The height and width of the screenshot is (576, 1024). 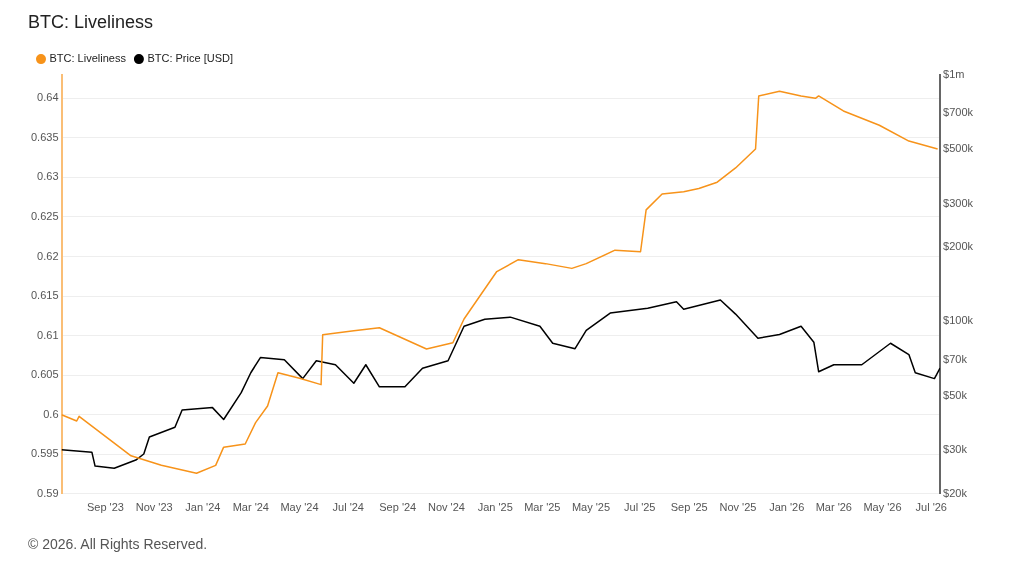 What do you see at coordinates (45, 374) in the screenshot?
I see `y-tick-label: 0.605` at bounding box center [45, 374].